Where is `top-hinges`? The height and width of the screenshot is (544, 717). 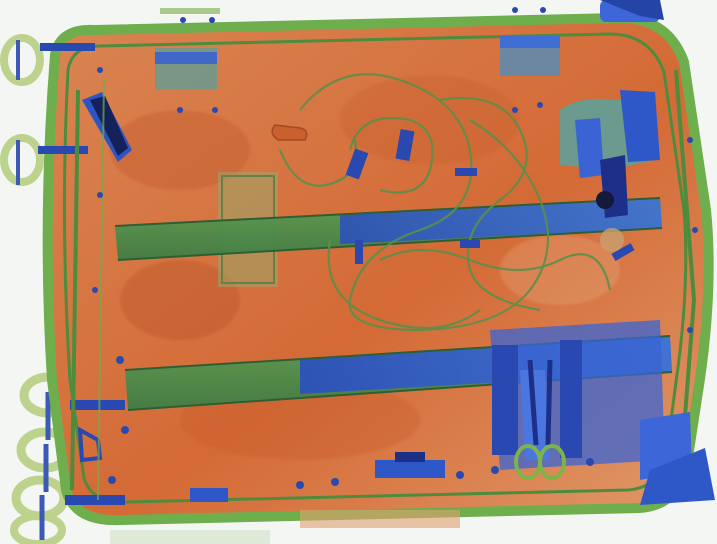 top-hinges is located at coordinates (357, 63).